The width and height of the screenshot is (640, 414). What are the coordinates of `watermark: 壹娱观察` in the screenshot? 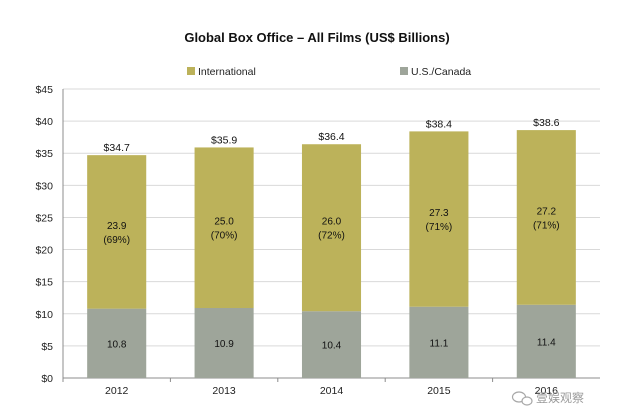 It's located at (547, 398).